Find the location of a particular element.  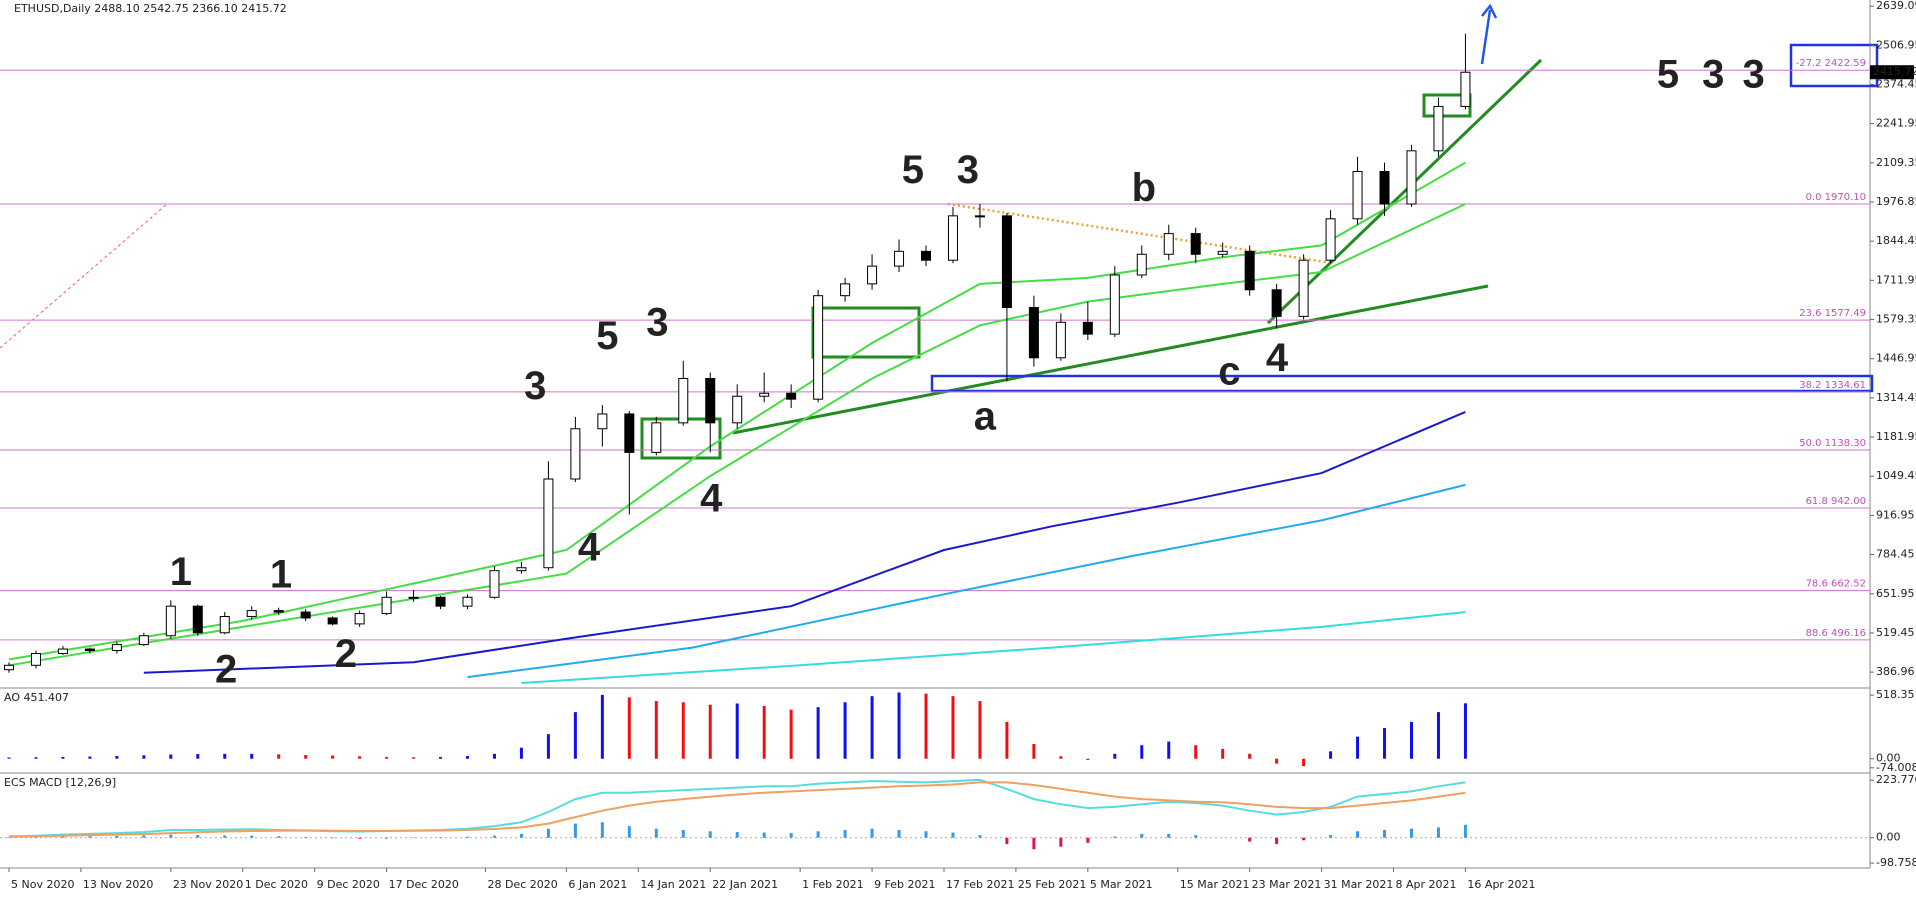

ao-tick-label: 518.351 is located at coordinates (1896, 694).